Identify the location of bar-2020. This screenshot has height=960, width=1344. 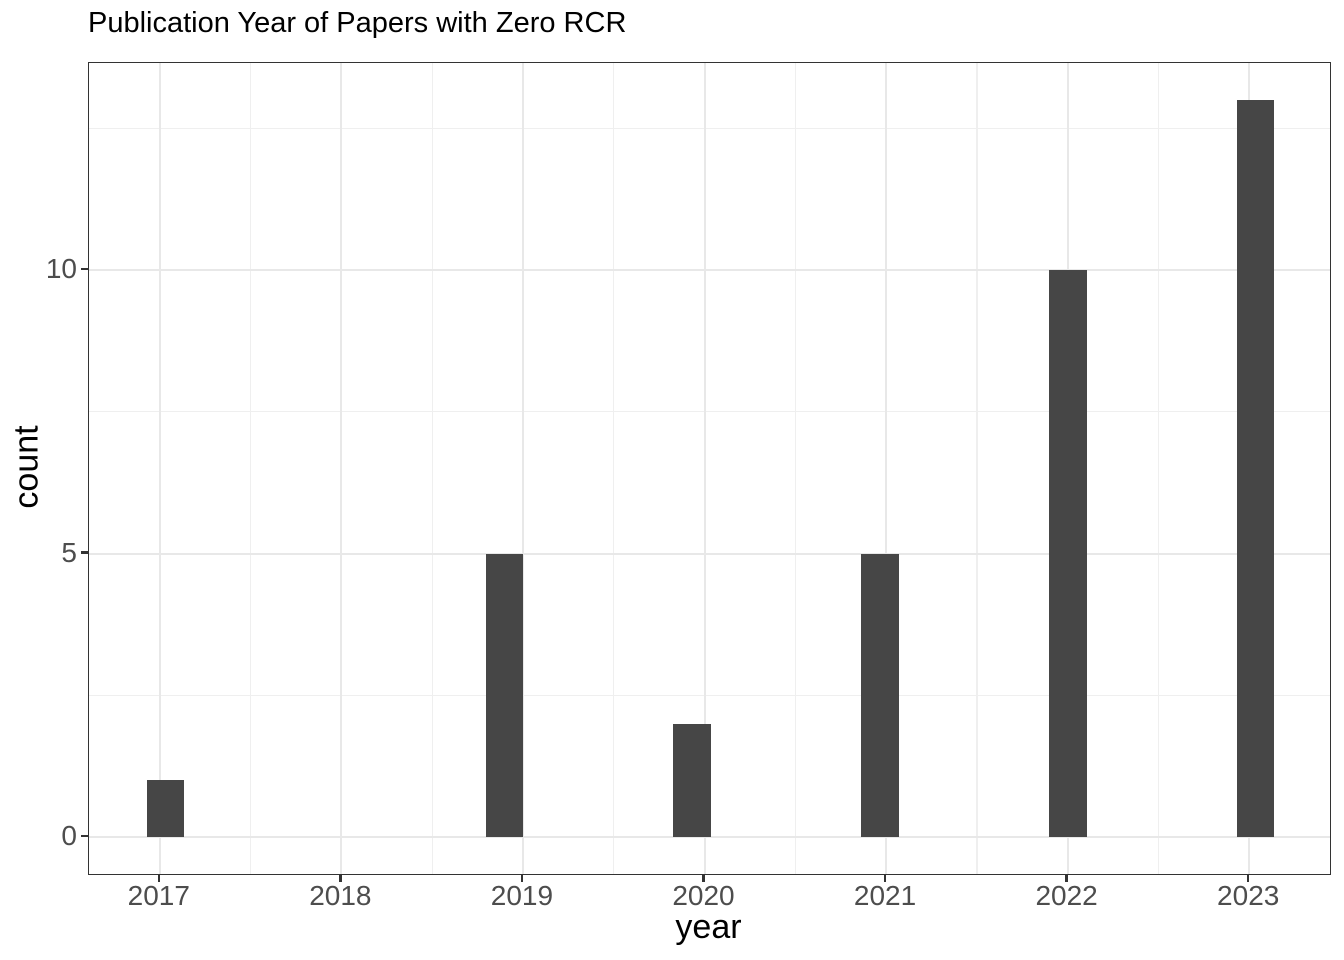
(692, 780).